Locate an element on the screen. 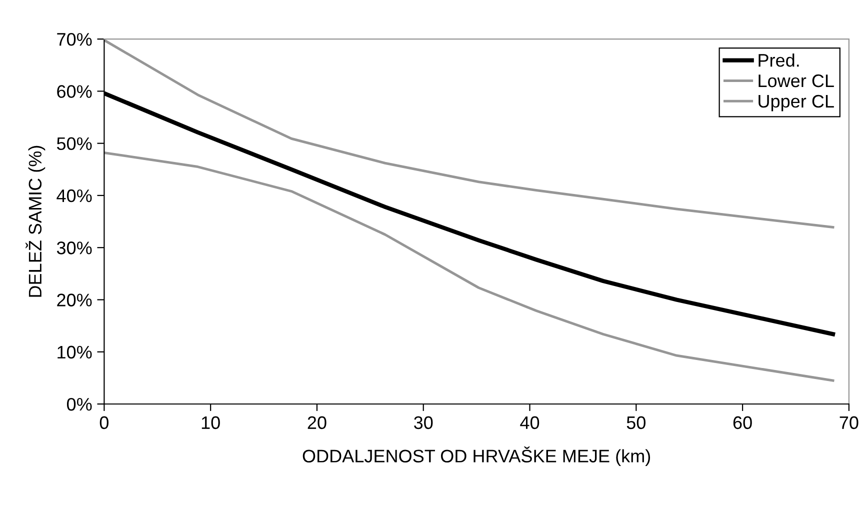  x-tick-label: 0 is located at coordinates (104, 423).